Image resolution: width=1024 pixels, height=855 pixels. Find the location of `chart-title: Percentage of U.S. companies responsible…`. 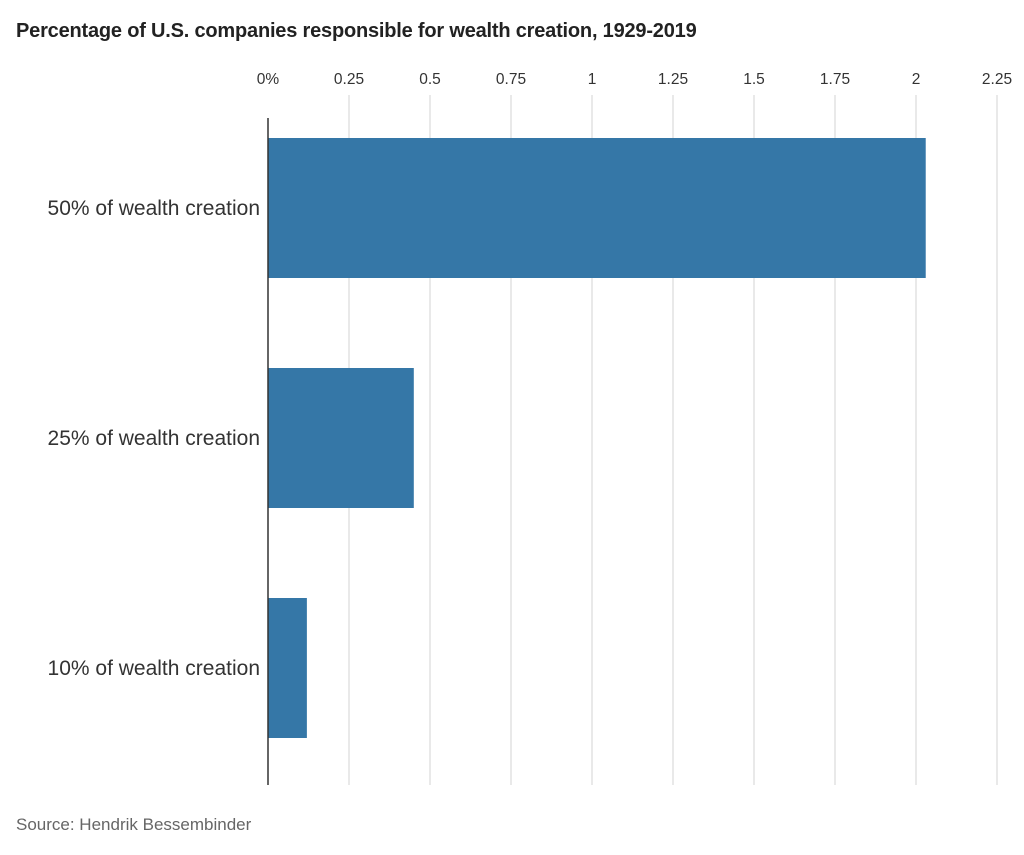

chart-title: Percentage of U.S. companies responsible… is located at coordinates (356, 31).